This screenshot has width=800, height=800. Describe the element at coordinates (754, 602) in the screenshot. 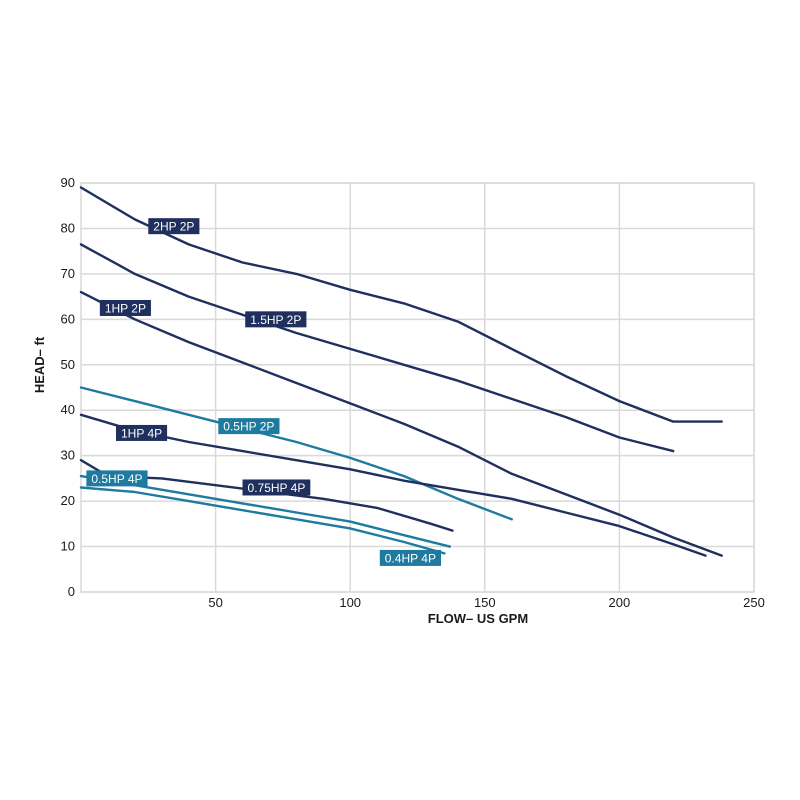

I see `x-tick-label: 250` at that location.